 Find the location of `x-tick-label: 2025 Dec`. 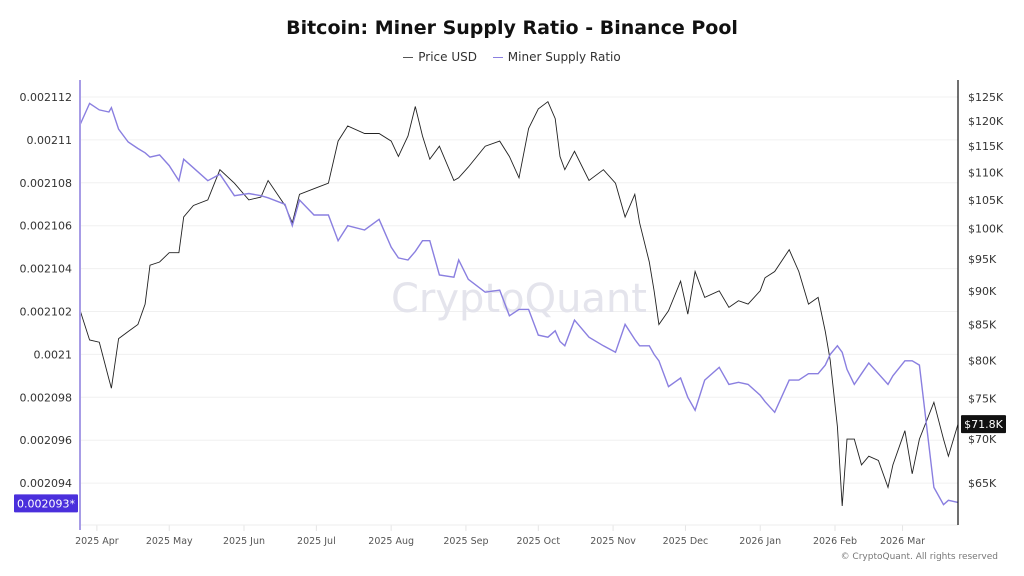

x-tick-label: 2025 Dec is located at coordinates (686, 541).